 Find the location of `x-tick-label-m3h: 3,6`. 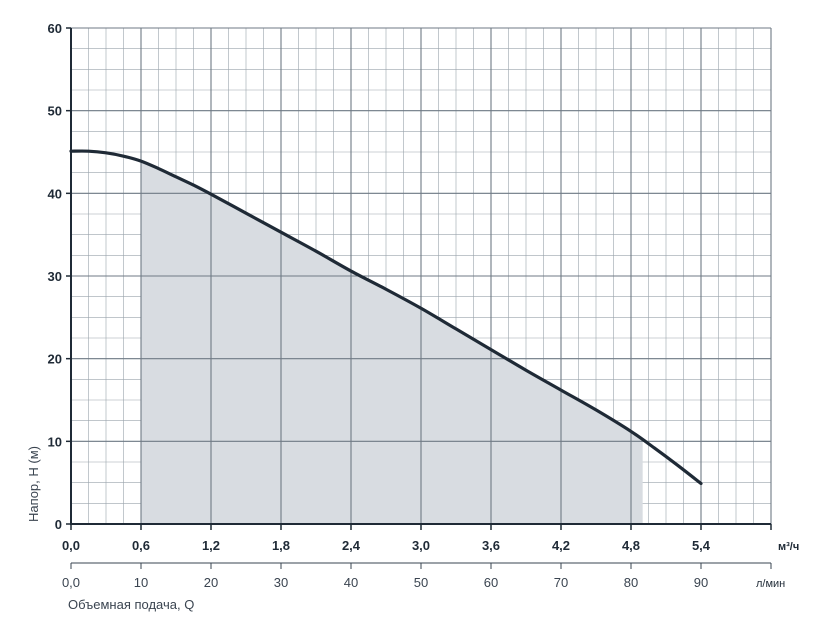

x-tick-label-m3h: 3,6 is located at coordinates (491, 545).